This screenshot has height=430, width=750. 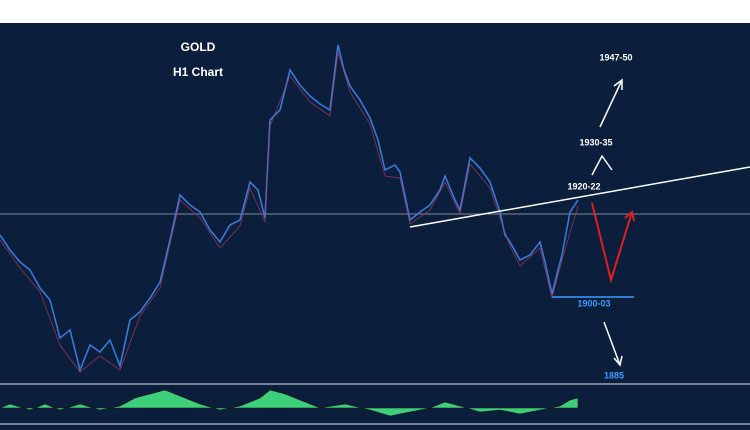 I want to click on oscillator, so click(x=289, y=403).